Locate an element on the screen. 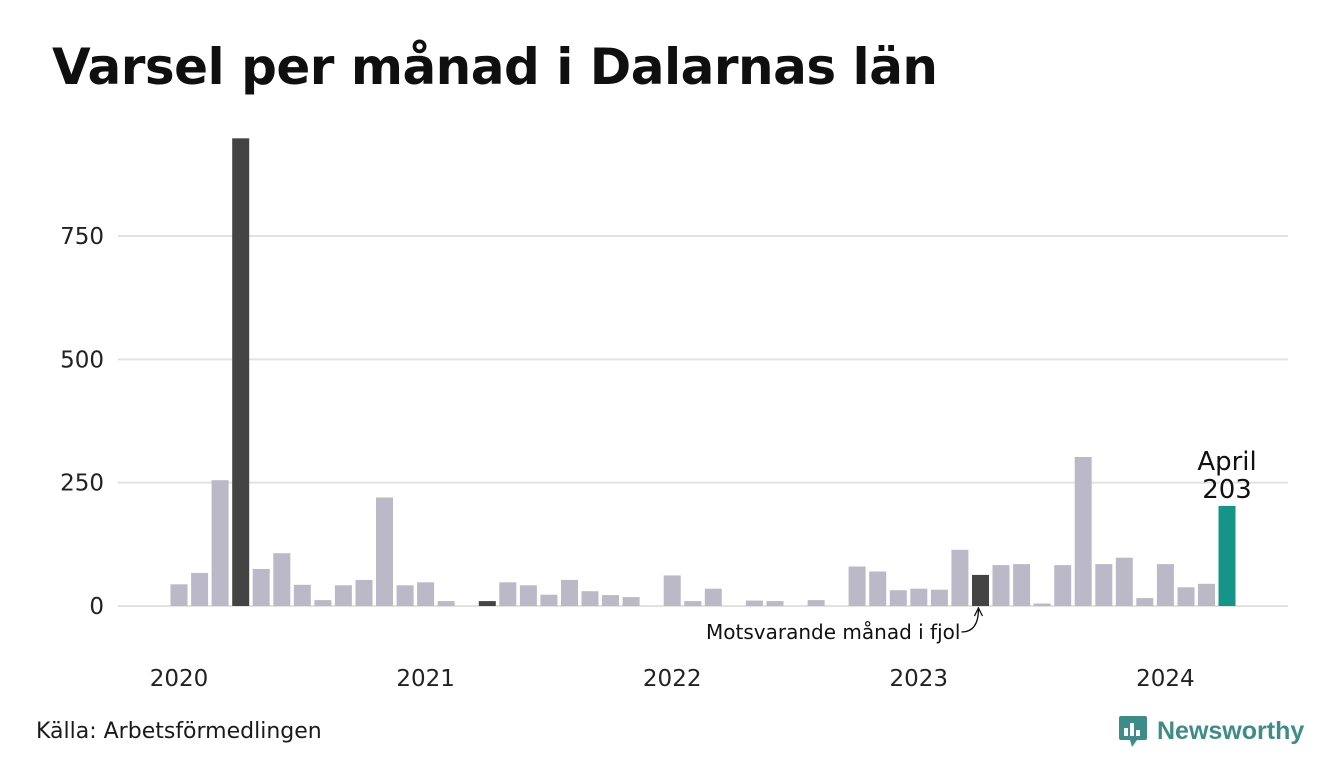  x-tick-label: 2022 is located at coordinates (672, 679).